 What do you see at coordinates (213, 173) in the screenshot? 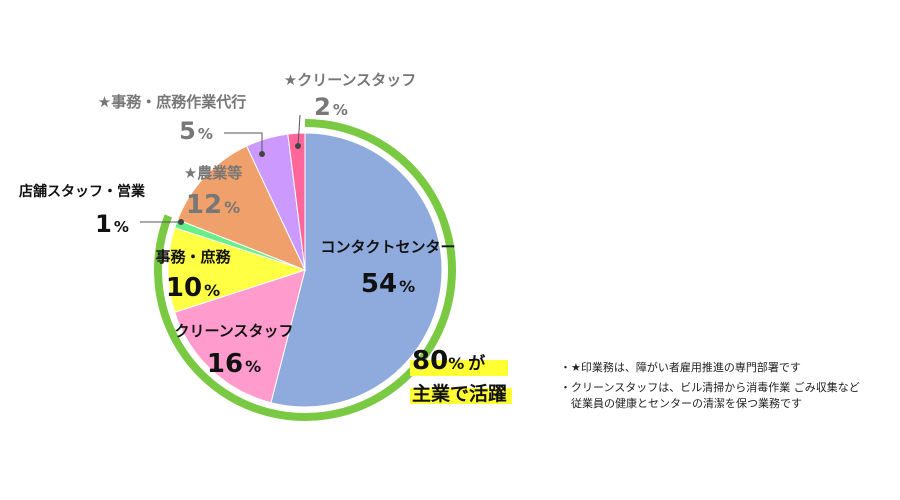
I see `slice-name-label: ★農業等` at bounding box center [213, 173].